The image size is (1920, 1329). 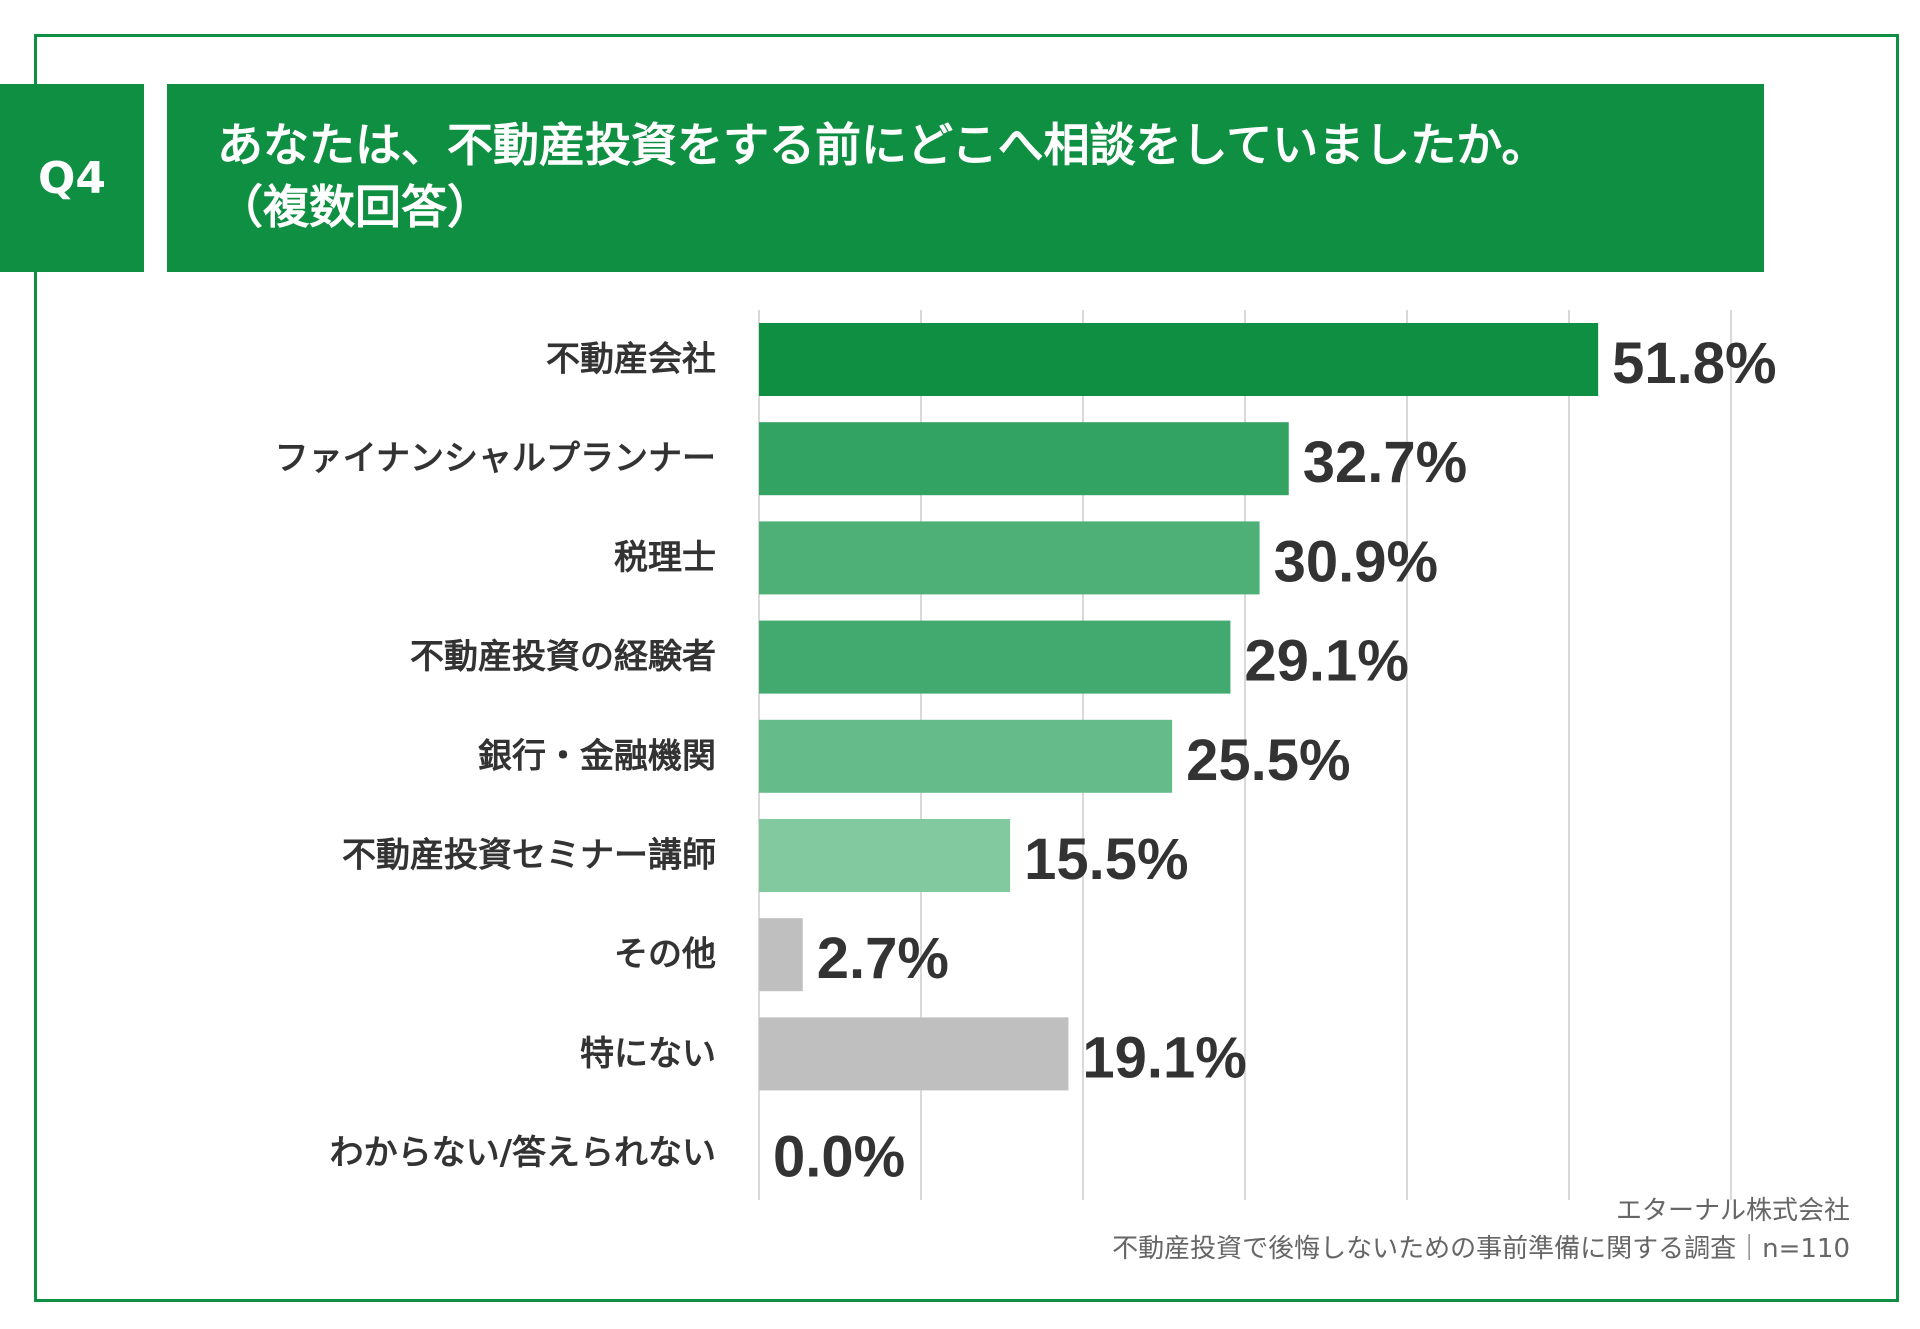 What do you see at coordinates (1481, 1230) in the screenshot?
I see `source-credit: エターナル株式会社 不動産投資で後悔しないための事前準備に関する調査｜n=110` at bounding box center [1481, 1230].